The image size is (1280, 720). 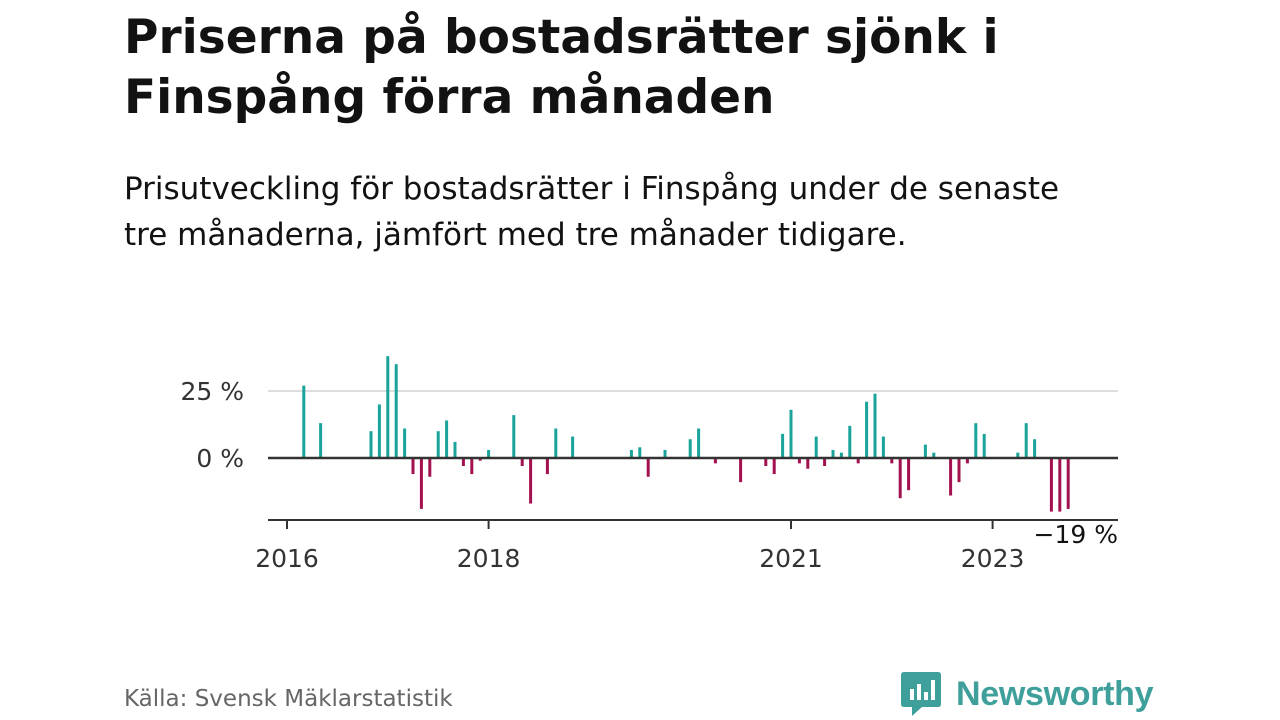 What do you see at coordinates (212, 391) in the screenshot?
I see `y-tick-label: 25 %` at bounding box center [212, 391].